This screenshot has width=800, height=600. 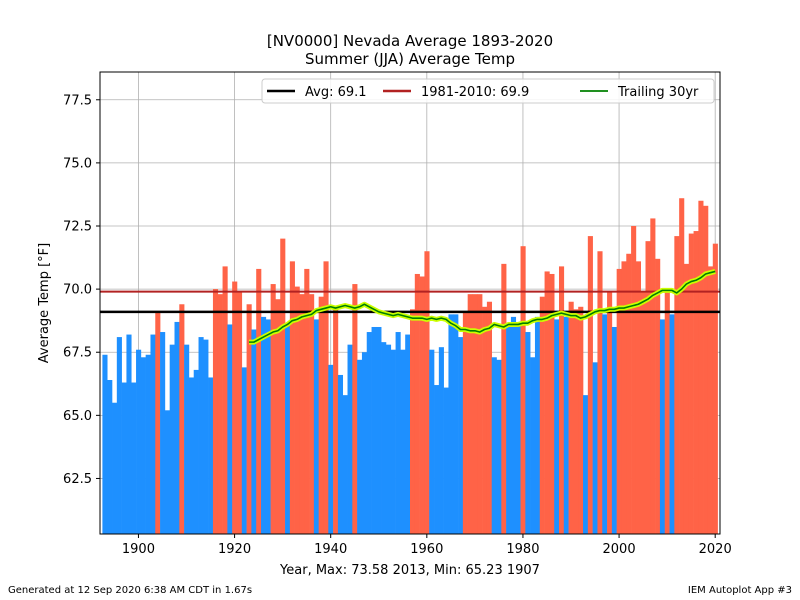 I want to click on bar-1991, so click(x=576, y=421).